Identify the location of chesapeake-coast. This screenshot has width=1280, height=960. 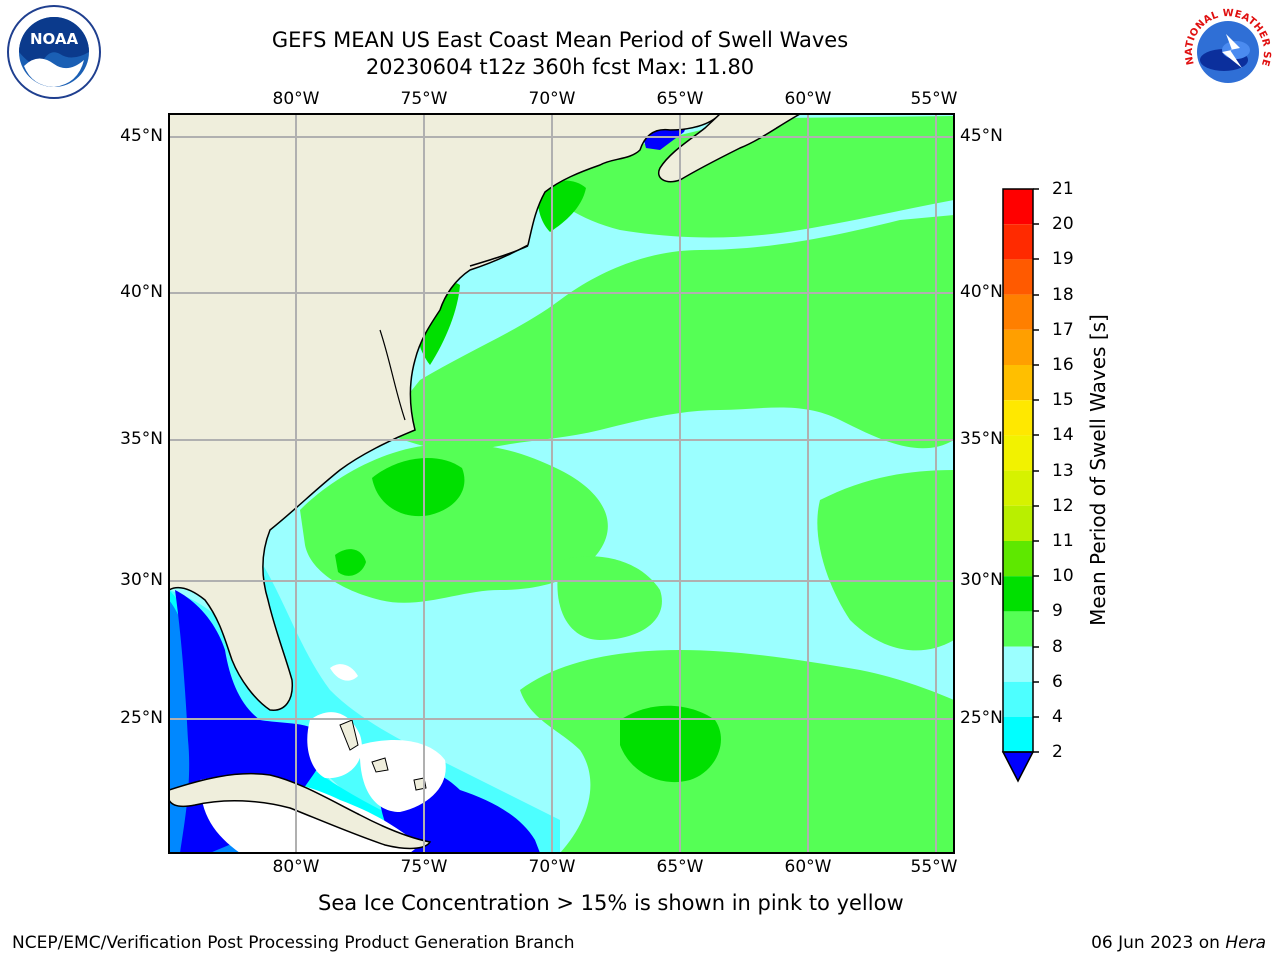
(392, 375).